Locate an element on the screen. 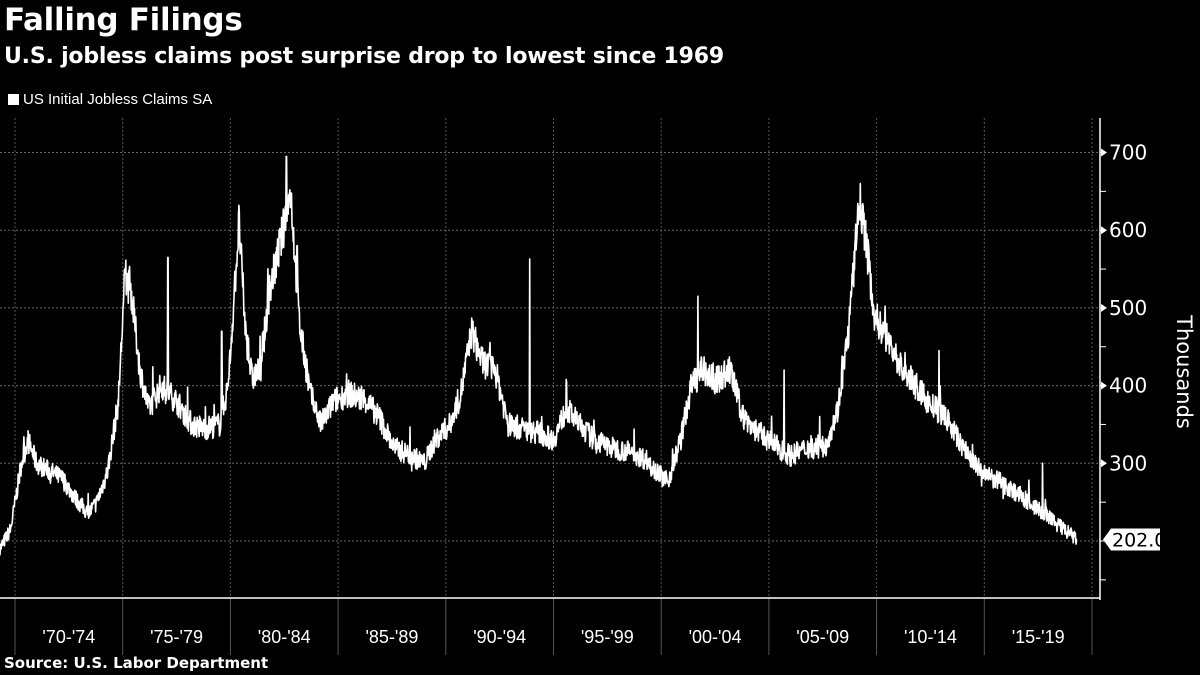 This screenshot has width=1200, height=675. x-tick-label: '95-'99 is located at coordinates (607, 637).